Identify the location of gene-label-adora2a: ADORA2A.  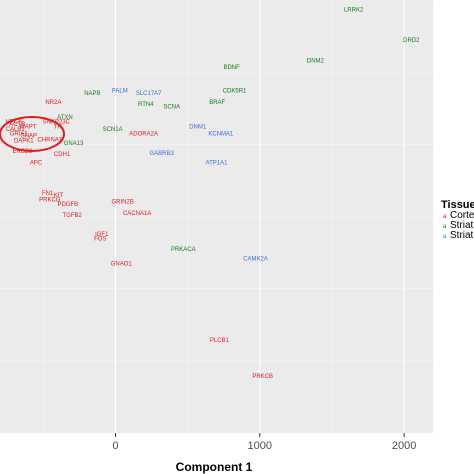
(143, 134).